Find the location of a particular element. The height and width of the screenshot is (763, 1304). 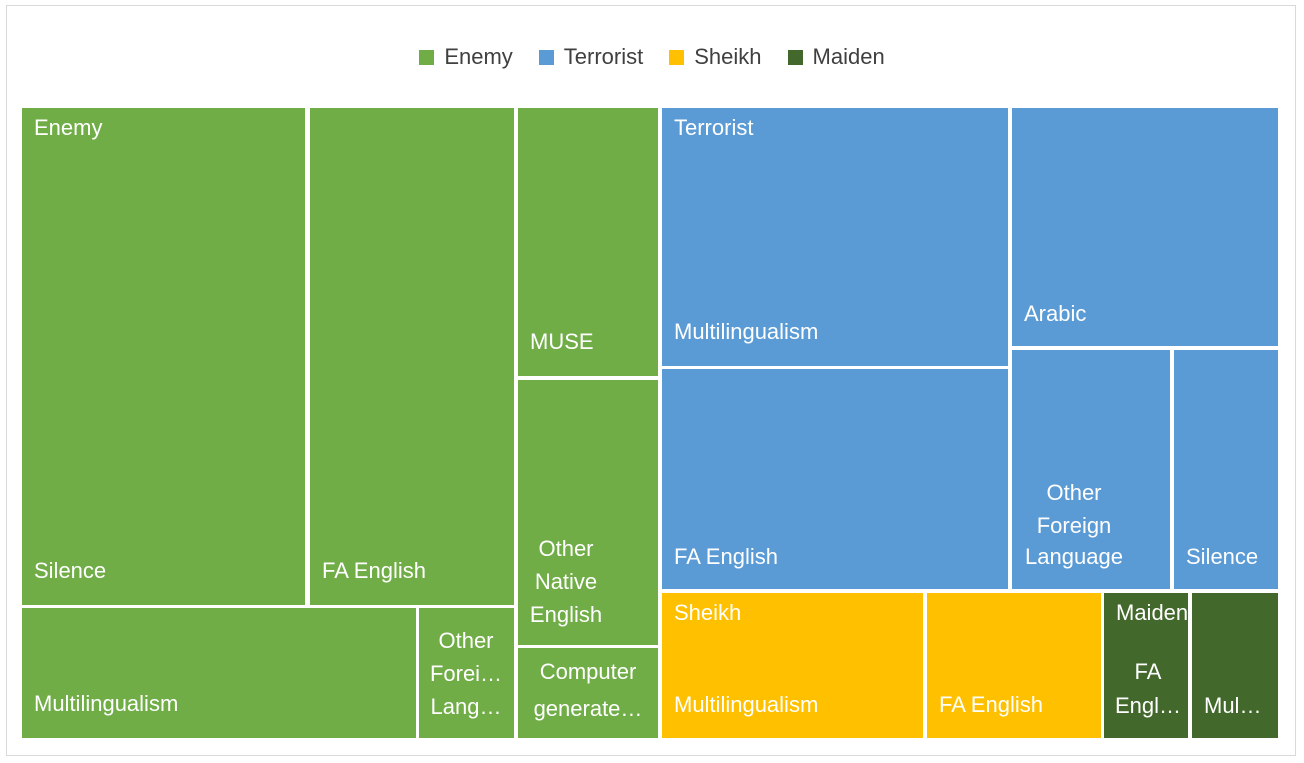

tile-enemy-muse is located at coordinates (588, 242).